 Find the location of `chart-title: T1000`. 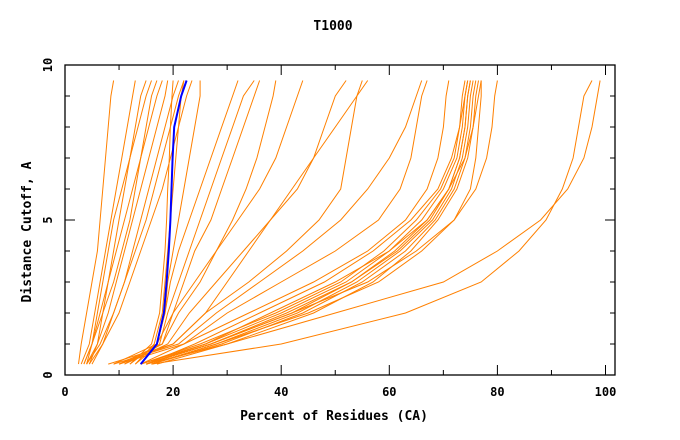

chart-title: T1000 is located at coordinates (332, 26).